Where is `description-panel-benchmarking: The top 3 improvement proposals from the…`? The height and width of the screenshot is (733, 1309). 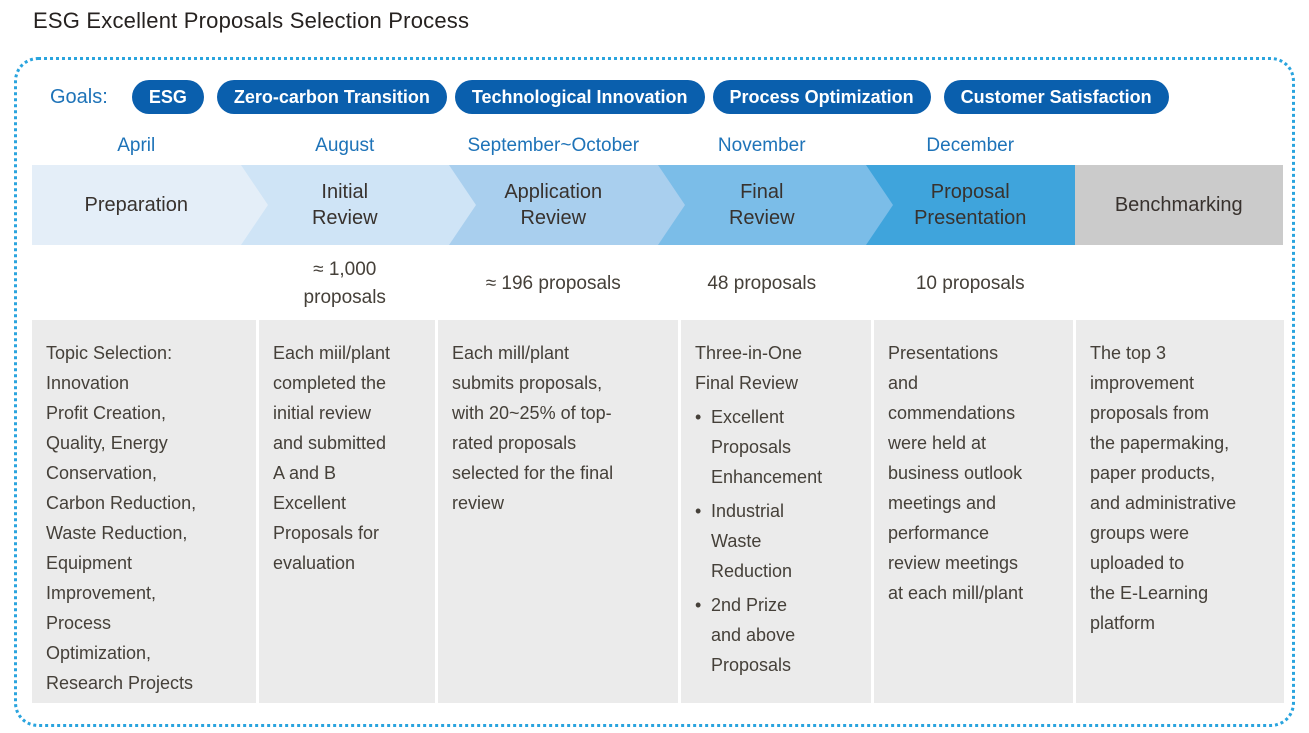
description-panel-benchmarking: The top 3 improvement proposals from the… is located at coordinates (1180, 511).